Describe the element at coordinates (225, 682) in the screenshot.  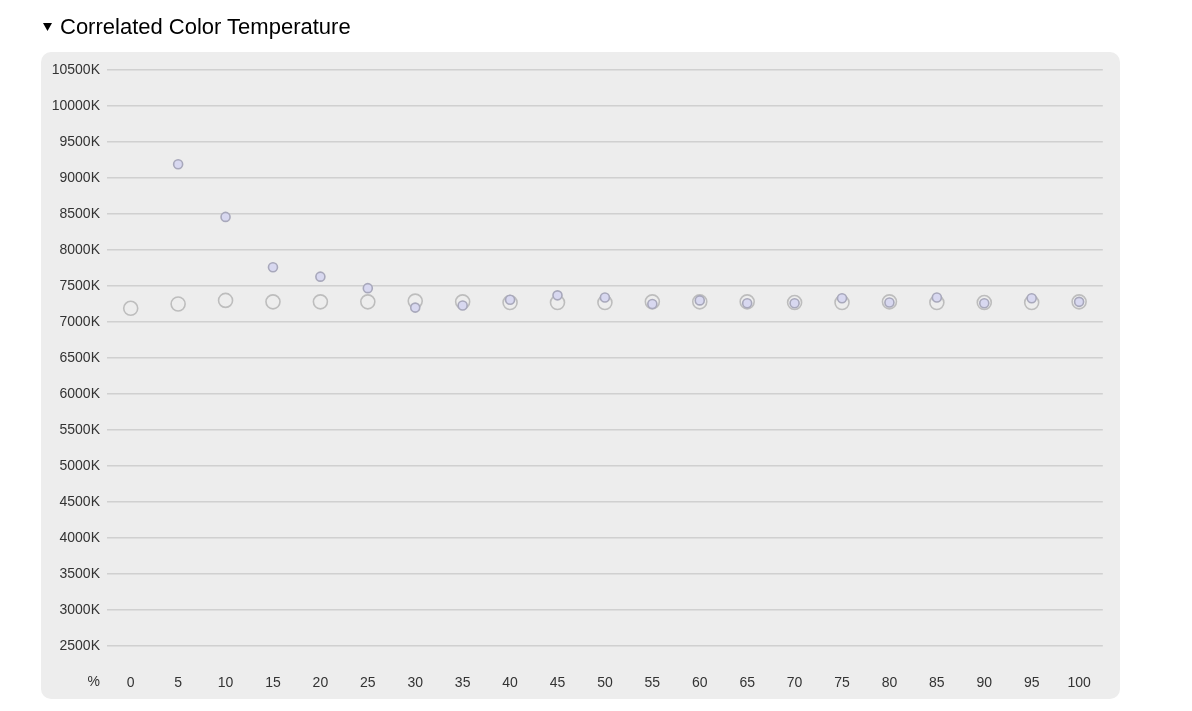
I see `x-tick-label: 10` at that location.